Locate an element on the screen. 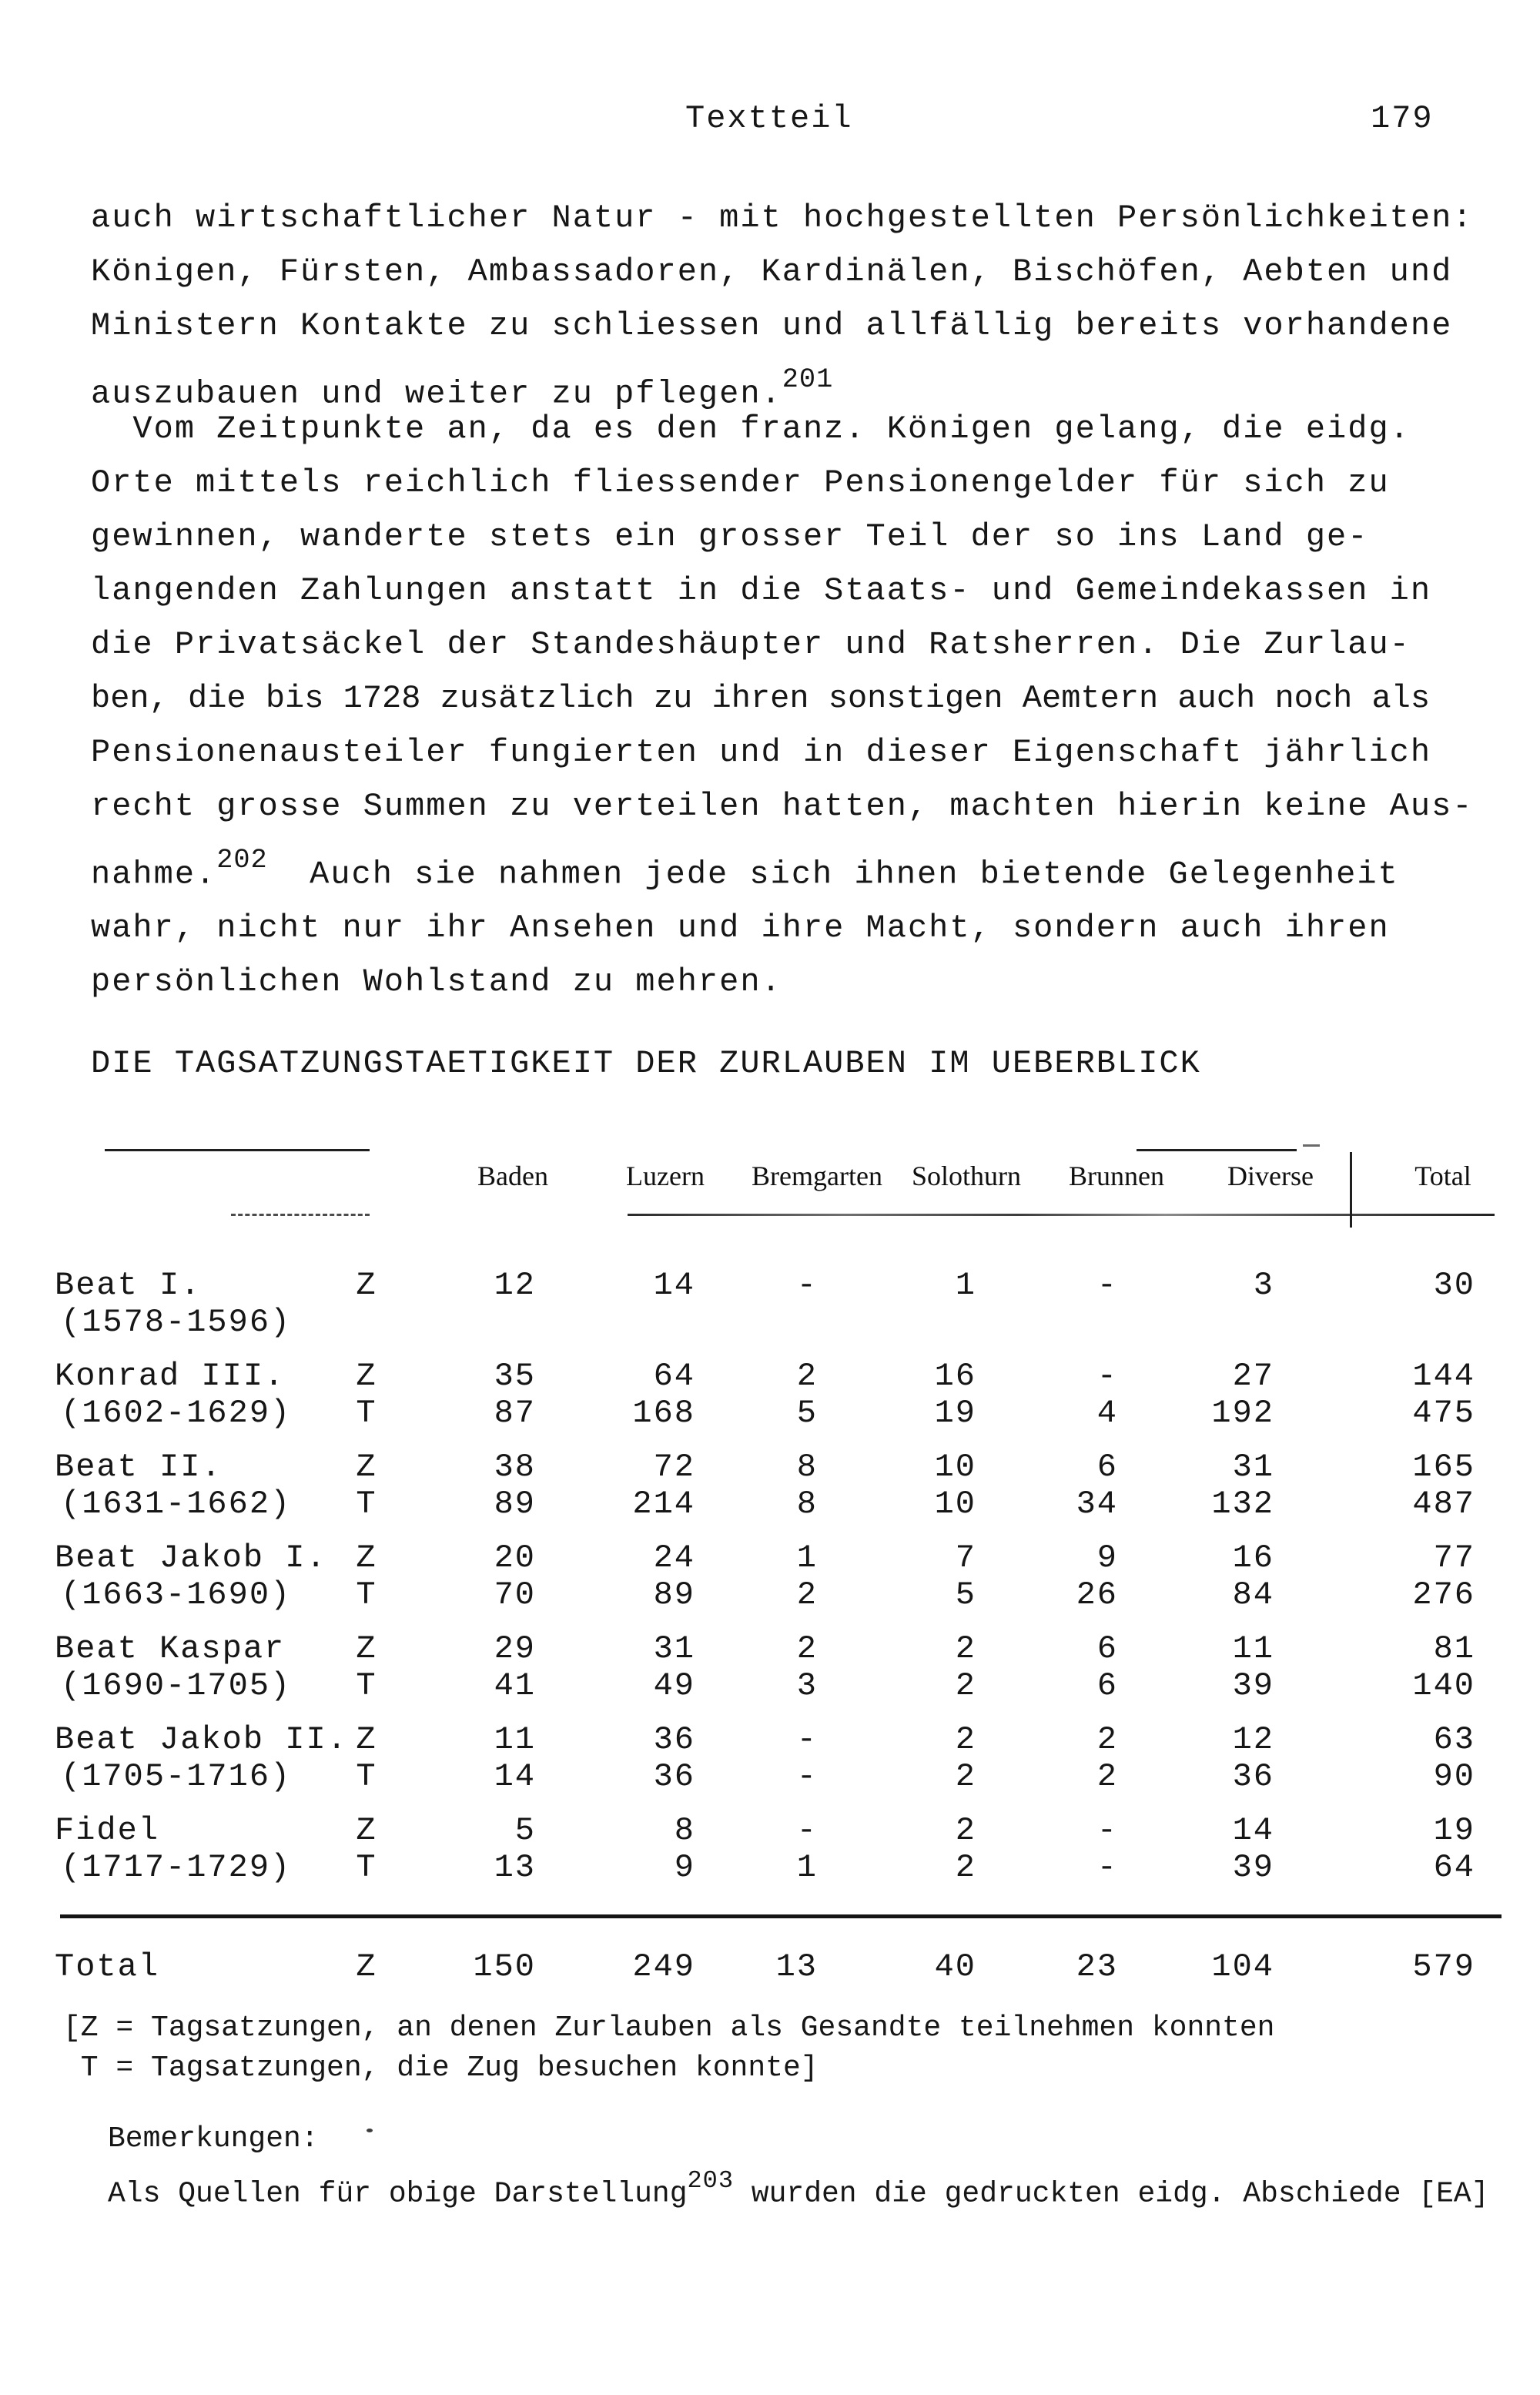  table-row: Beat Jakob I. Z 20 24 1 7 9 16 77 is located at coordinates (765, 1557).